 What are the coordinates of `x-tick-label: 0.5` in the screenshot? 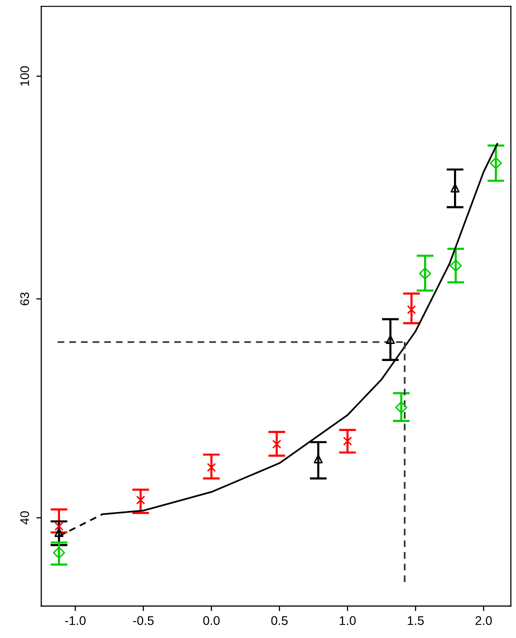 It's located at (279, 621).